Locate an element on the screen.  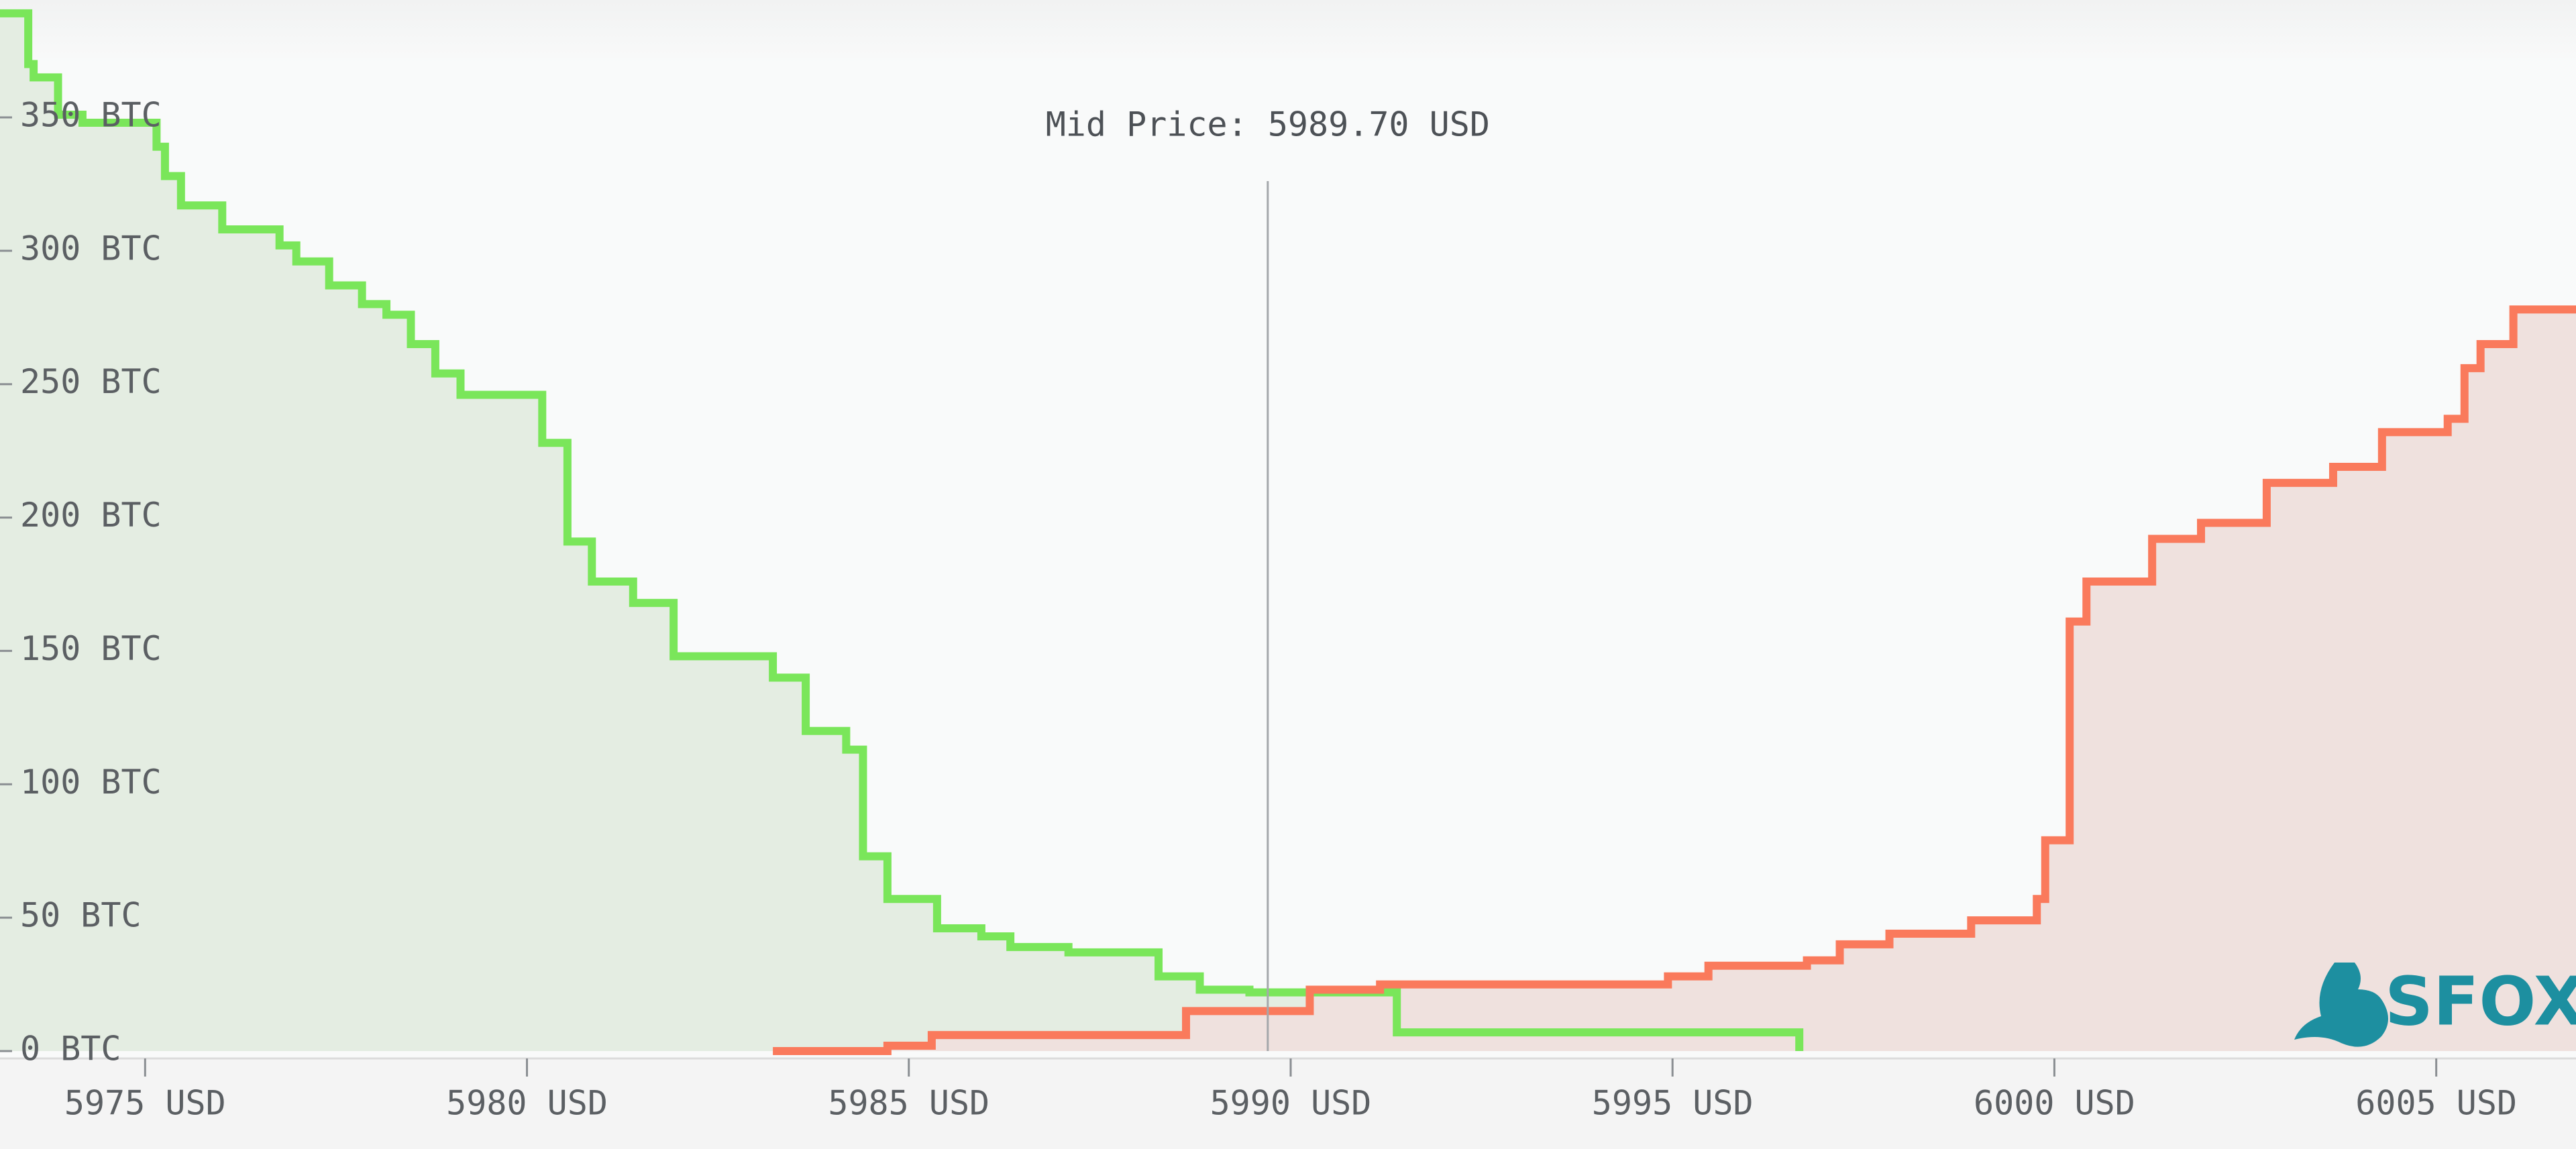
y-tick-label: 350 BTC is located at coordinates (91, 114).